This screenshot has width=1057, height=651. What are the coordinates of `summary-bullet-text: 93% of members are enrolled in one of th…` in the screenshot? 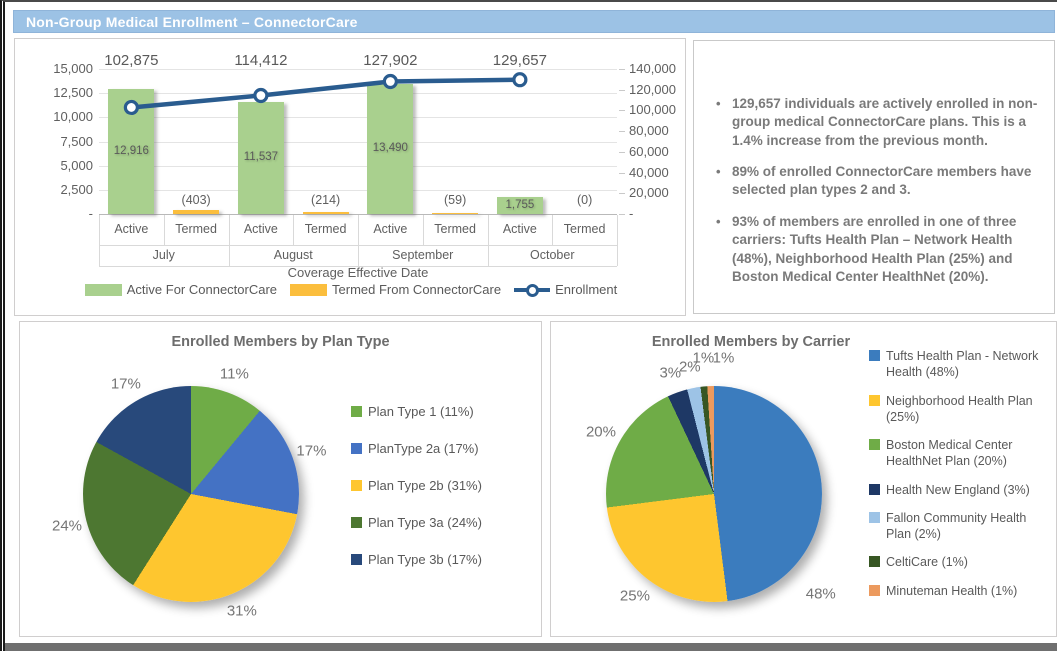 It's located at (874, 248).